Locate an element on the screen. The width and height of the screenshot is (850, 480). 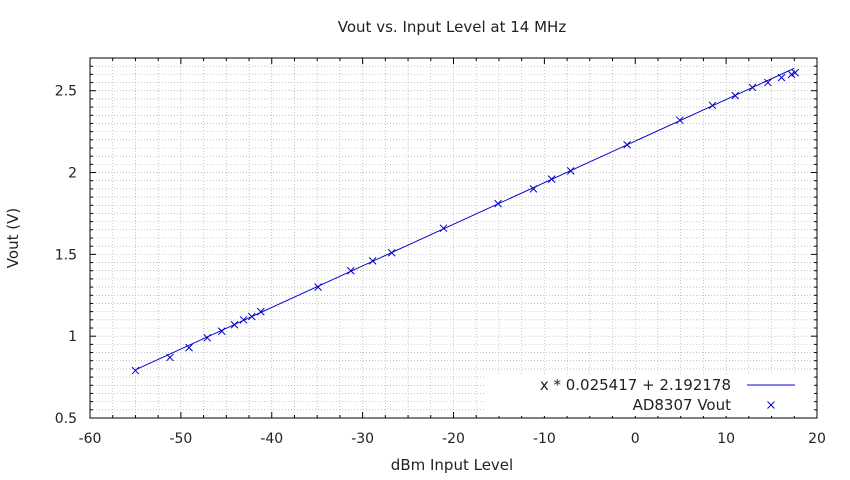
legend-background is located at coordinates (649, 395).